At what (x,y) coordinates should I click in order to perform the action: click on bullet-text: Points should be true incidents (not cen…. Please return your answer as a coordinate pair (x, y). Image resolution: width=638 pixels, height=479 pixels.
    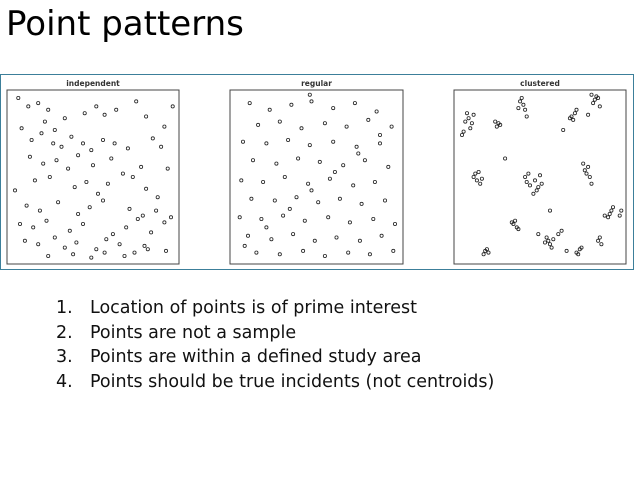
    Looking at the image, I should click on (292, 381).